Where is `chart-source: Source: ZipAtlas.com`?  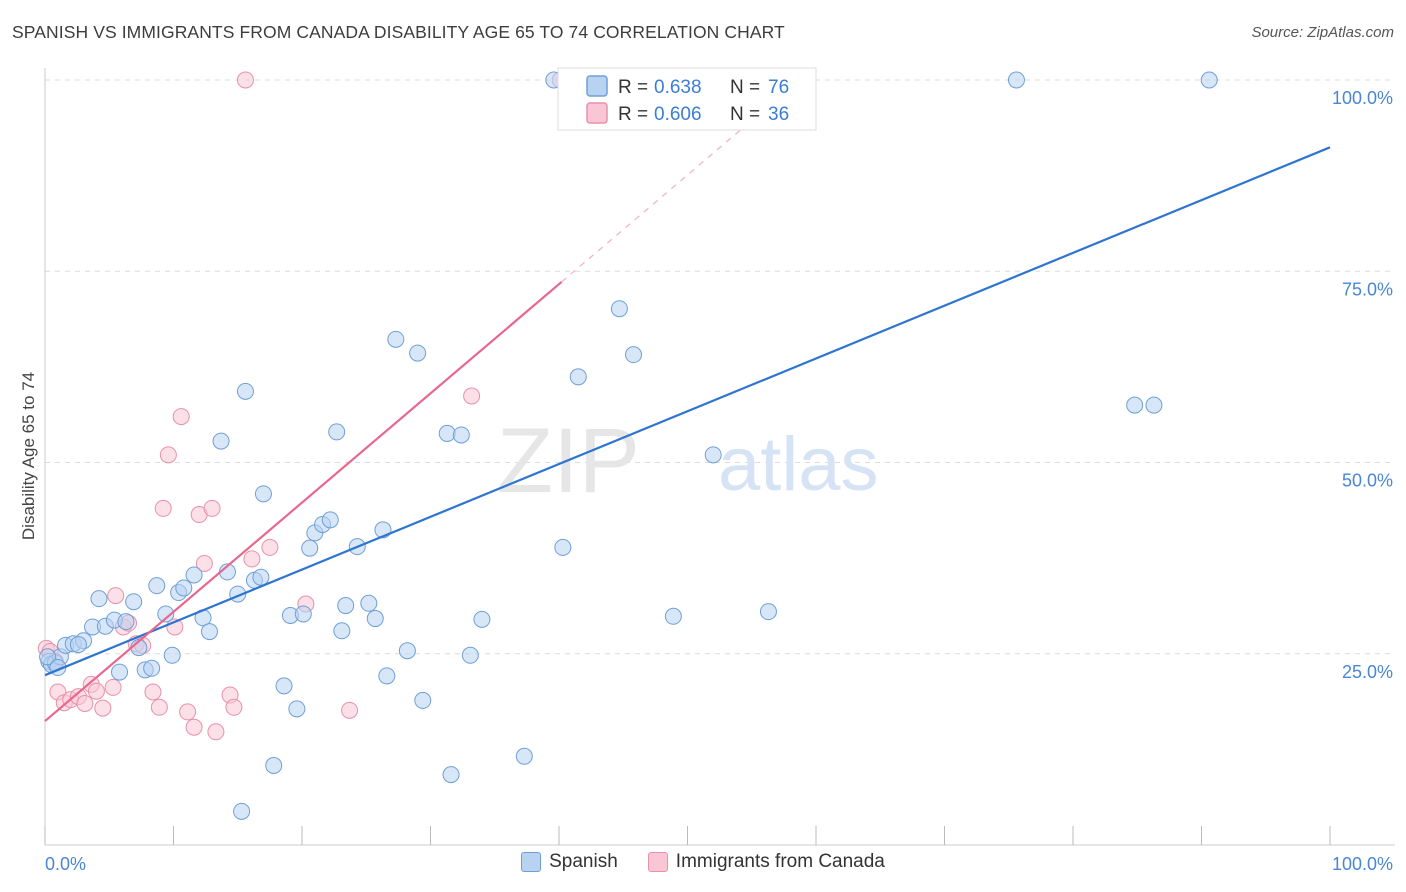 chart-source: Source: ZipAtlas.com is located at coordinates (1322, 32).